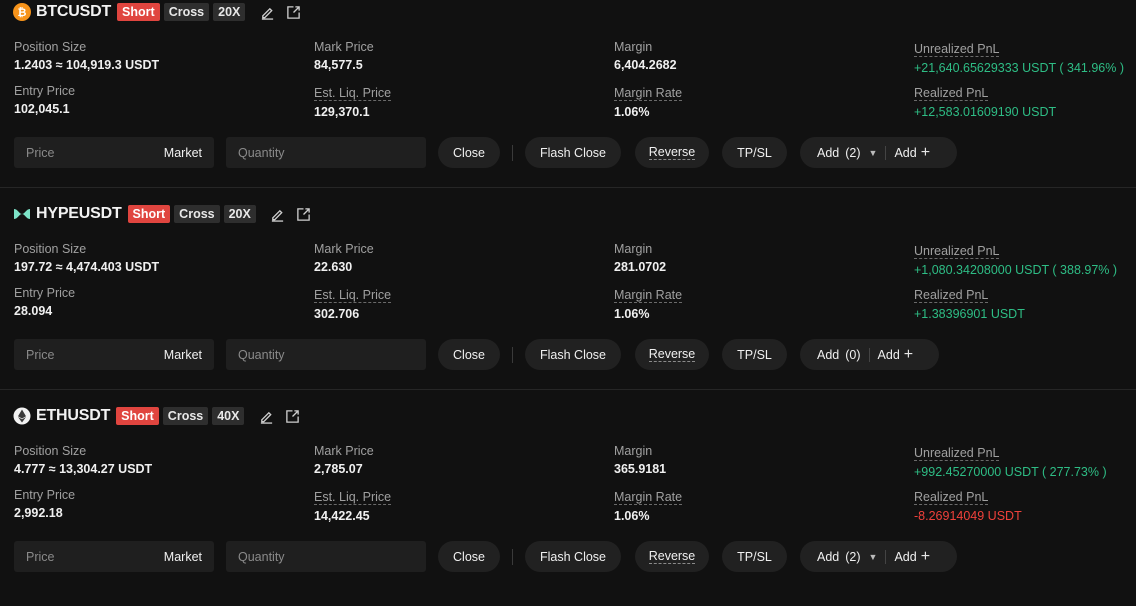 The height and width of the screenshot is (606, 1136). What do you see at coordinates (985, 112) in the screenshot?
I see `realized-pnl-value: +12,583.01609190 USDT` at bounding box center [985, 112].